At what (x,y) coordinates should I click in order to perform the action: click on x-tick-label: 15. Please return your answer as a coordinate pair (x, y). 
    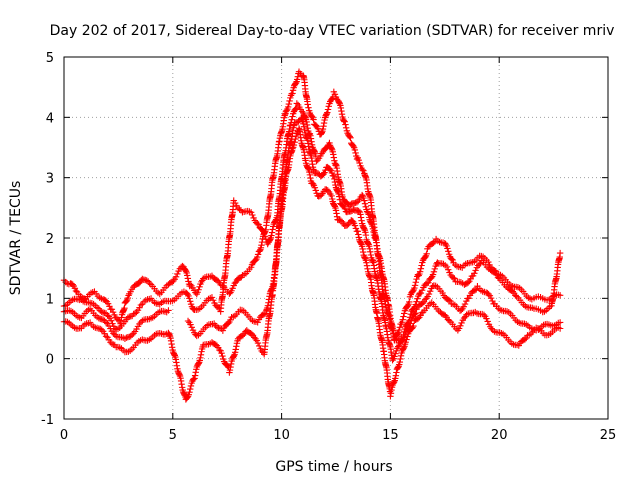
    Looking at the image, I should click on (390, 435).